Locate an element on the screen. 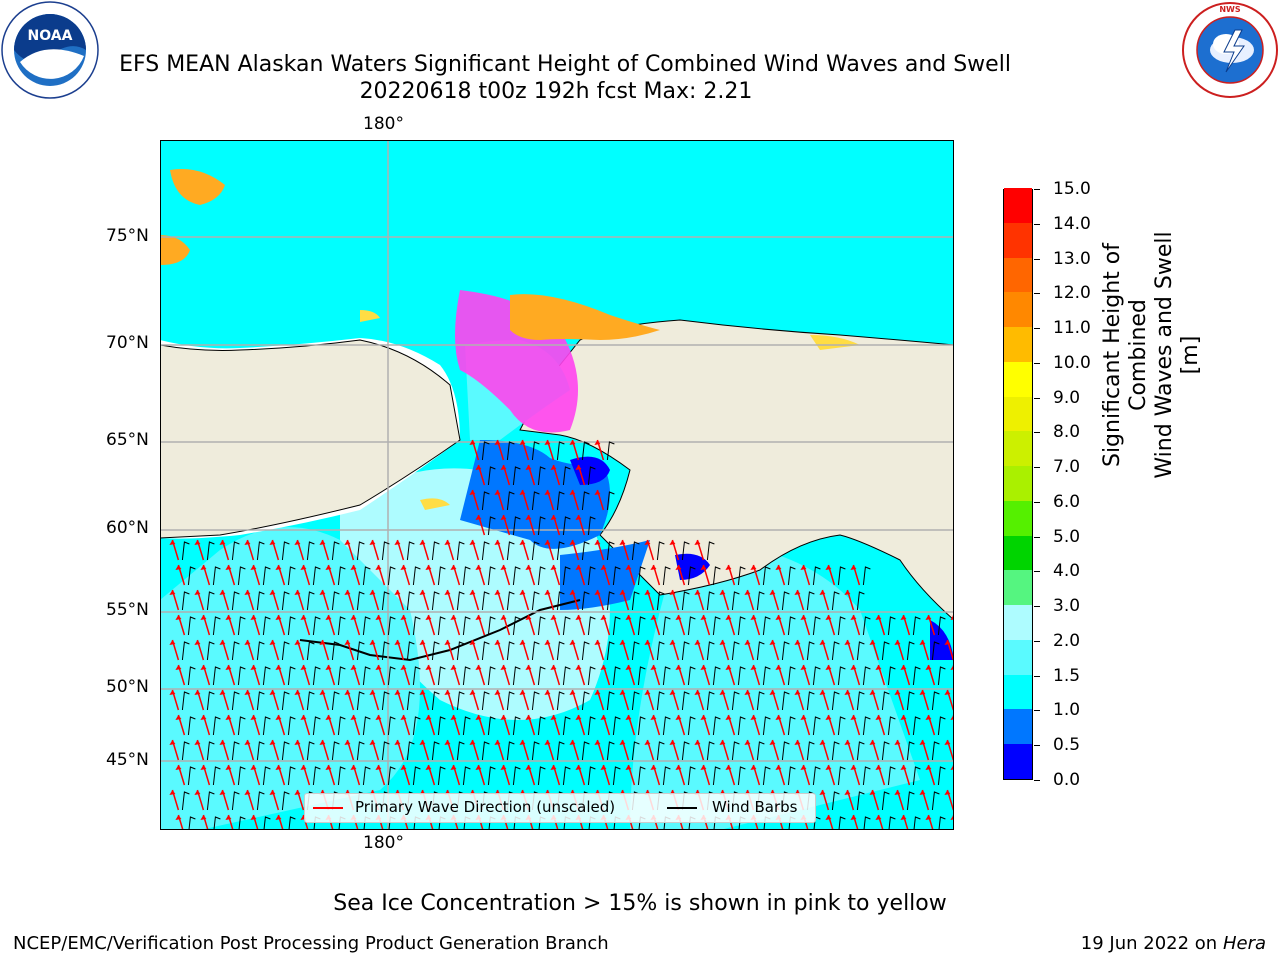 The width and height of the screenshot is (1280, 960). wave-height-1.5m-region is located at coordinates (290, 678).